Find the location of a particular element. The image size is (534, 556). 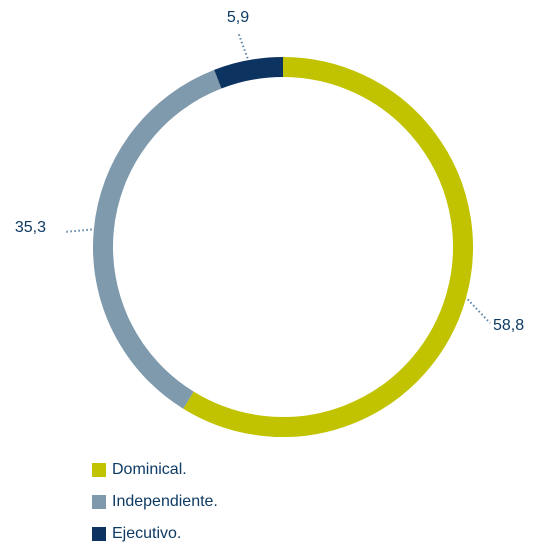

legend-swatch-independiente is located at coordinates (99, 502).